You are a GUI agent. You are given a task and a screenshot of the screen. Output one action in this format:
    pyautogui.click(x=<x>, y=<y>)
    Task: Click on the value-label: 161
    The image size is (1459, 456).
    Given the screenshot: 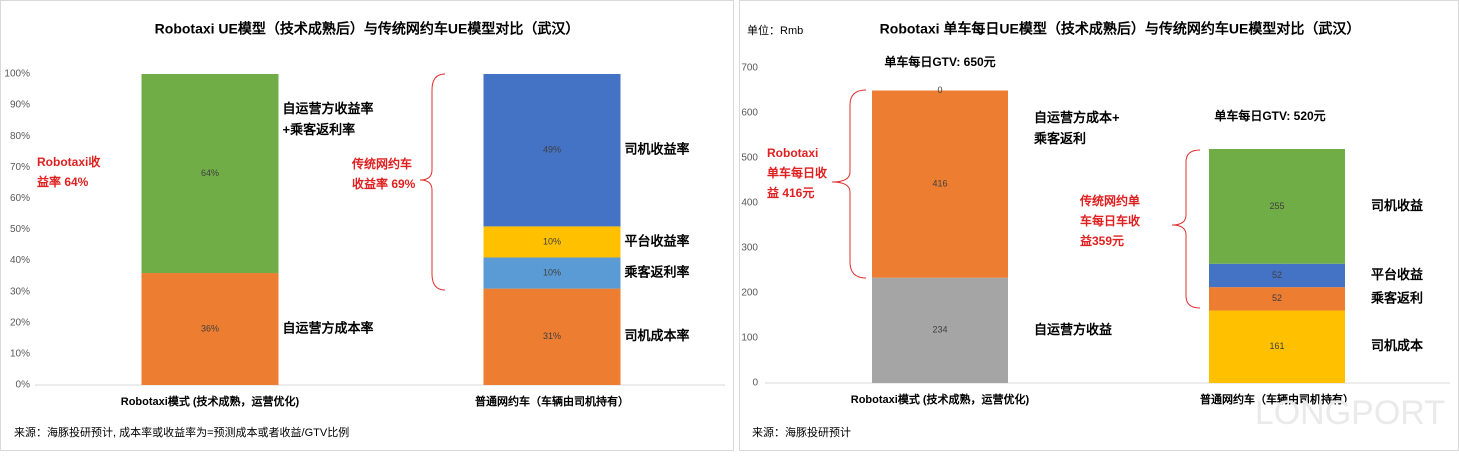 What is the action you would take?
    pyautogui.click(x=1276, y=346)
    